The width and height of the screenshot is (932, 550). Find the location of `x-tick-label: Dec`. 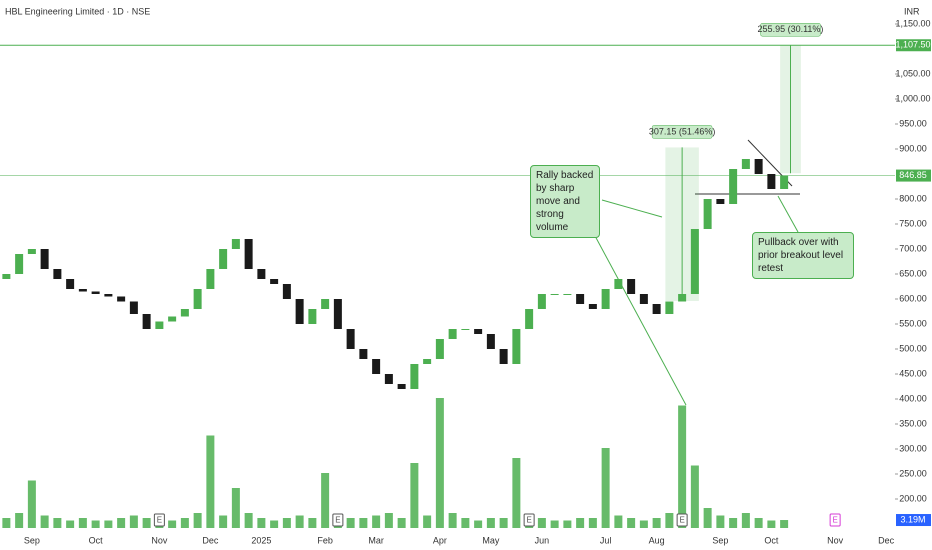

x-tick-label: Dec is located at coordinates (210, 540).